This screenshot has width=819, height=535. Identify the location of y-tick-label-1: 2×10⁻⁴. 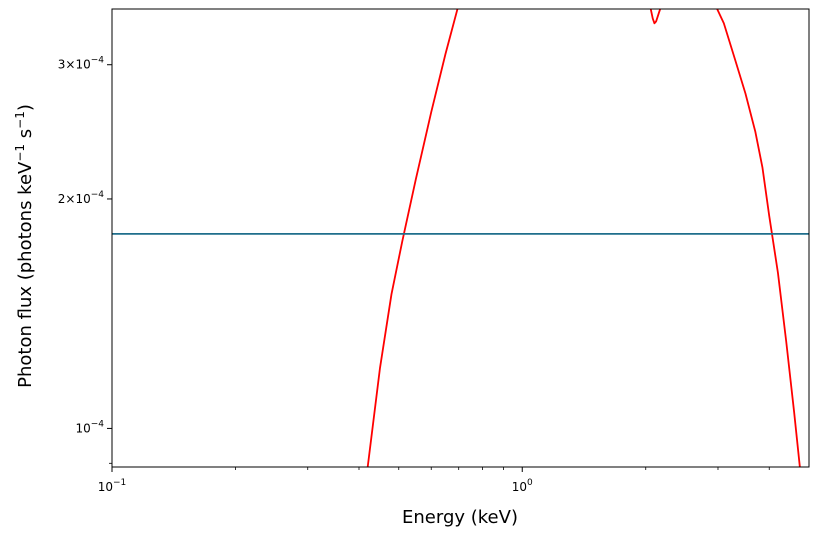
(81, 198).